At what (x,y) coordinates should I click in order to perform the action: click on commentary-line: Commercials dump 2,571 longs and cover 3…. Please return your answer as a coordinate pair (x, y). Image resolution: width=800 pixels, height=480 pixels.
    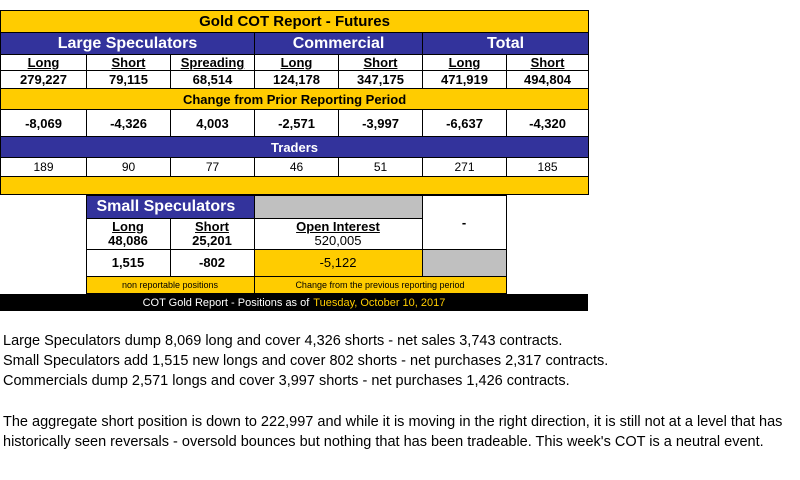
    Looking at the image, I should click on (286, 381).